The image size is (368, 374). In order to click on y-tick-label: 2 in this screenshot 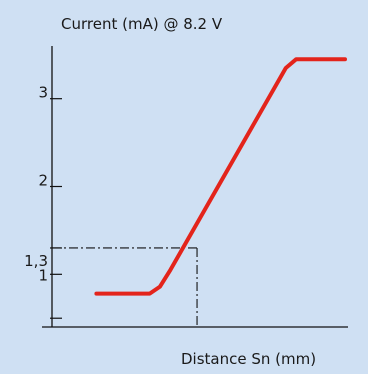, I will do `click(43, 181)`.